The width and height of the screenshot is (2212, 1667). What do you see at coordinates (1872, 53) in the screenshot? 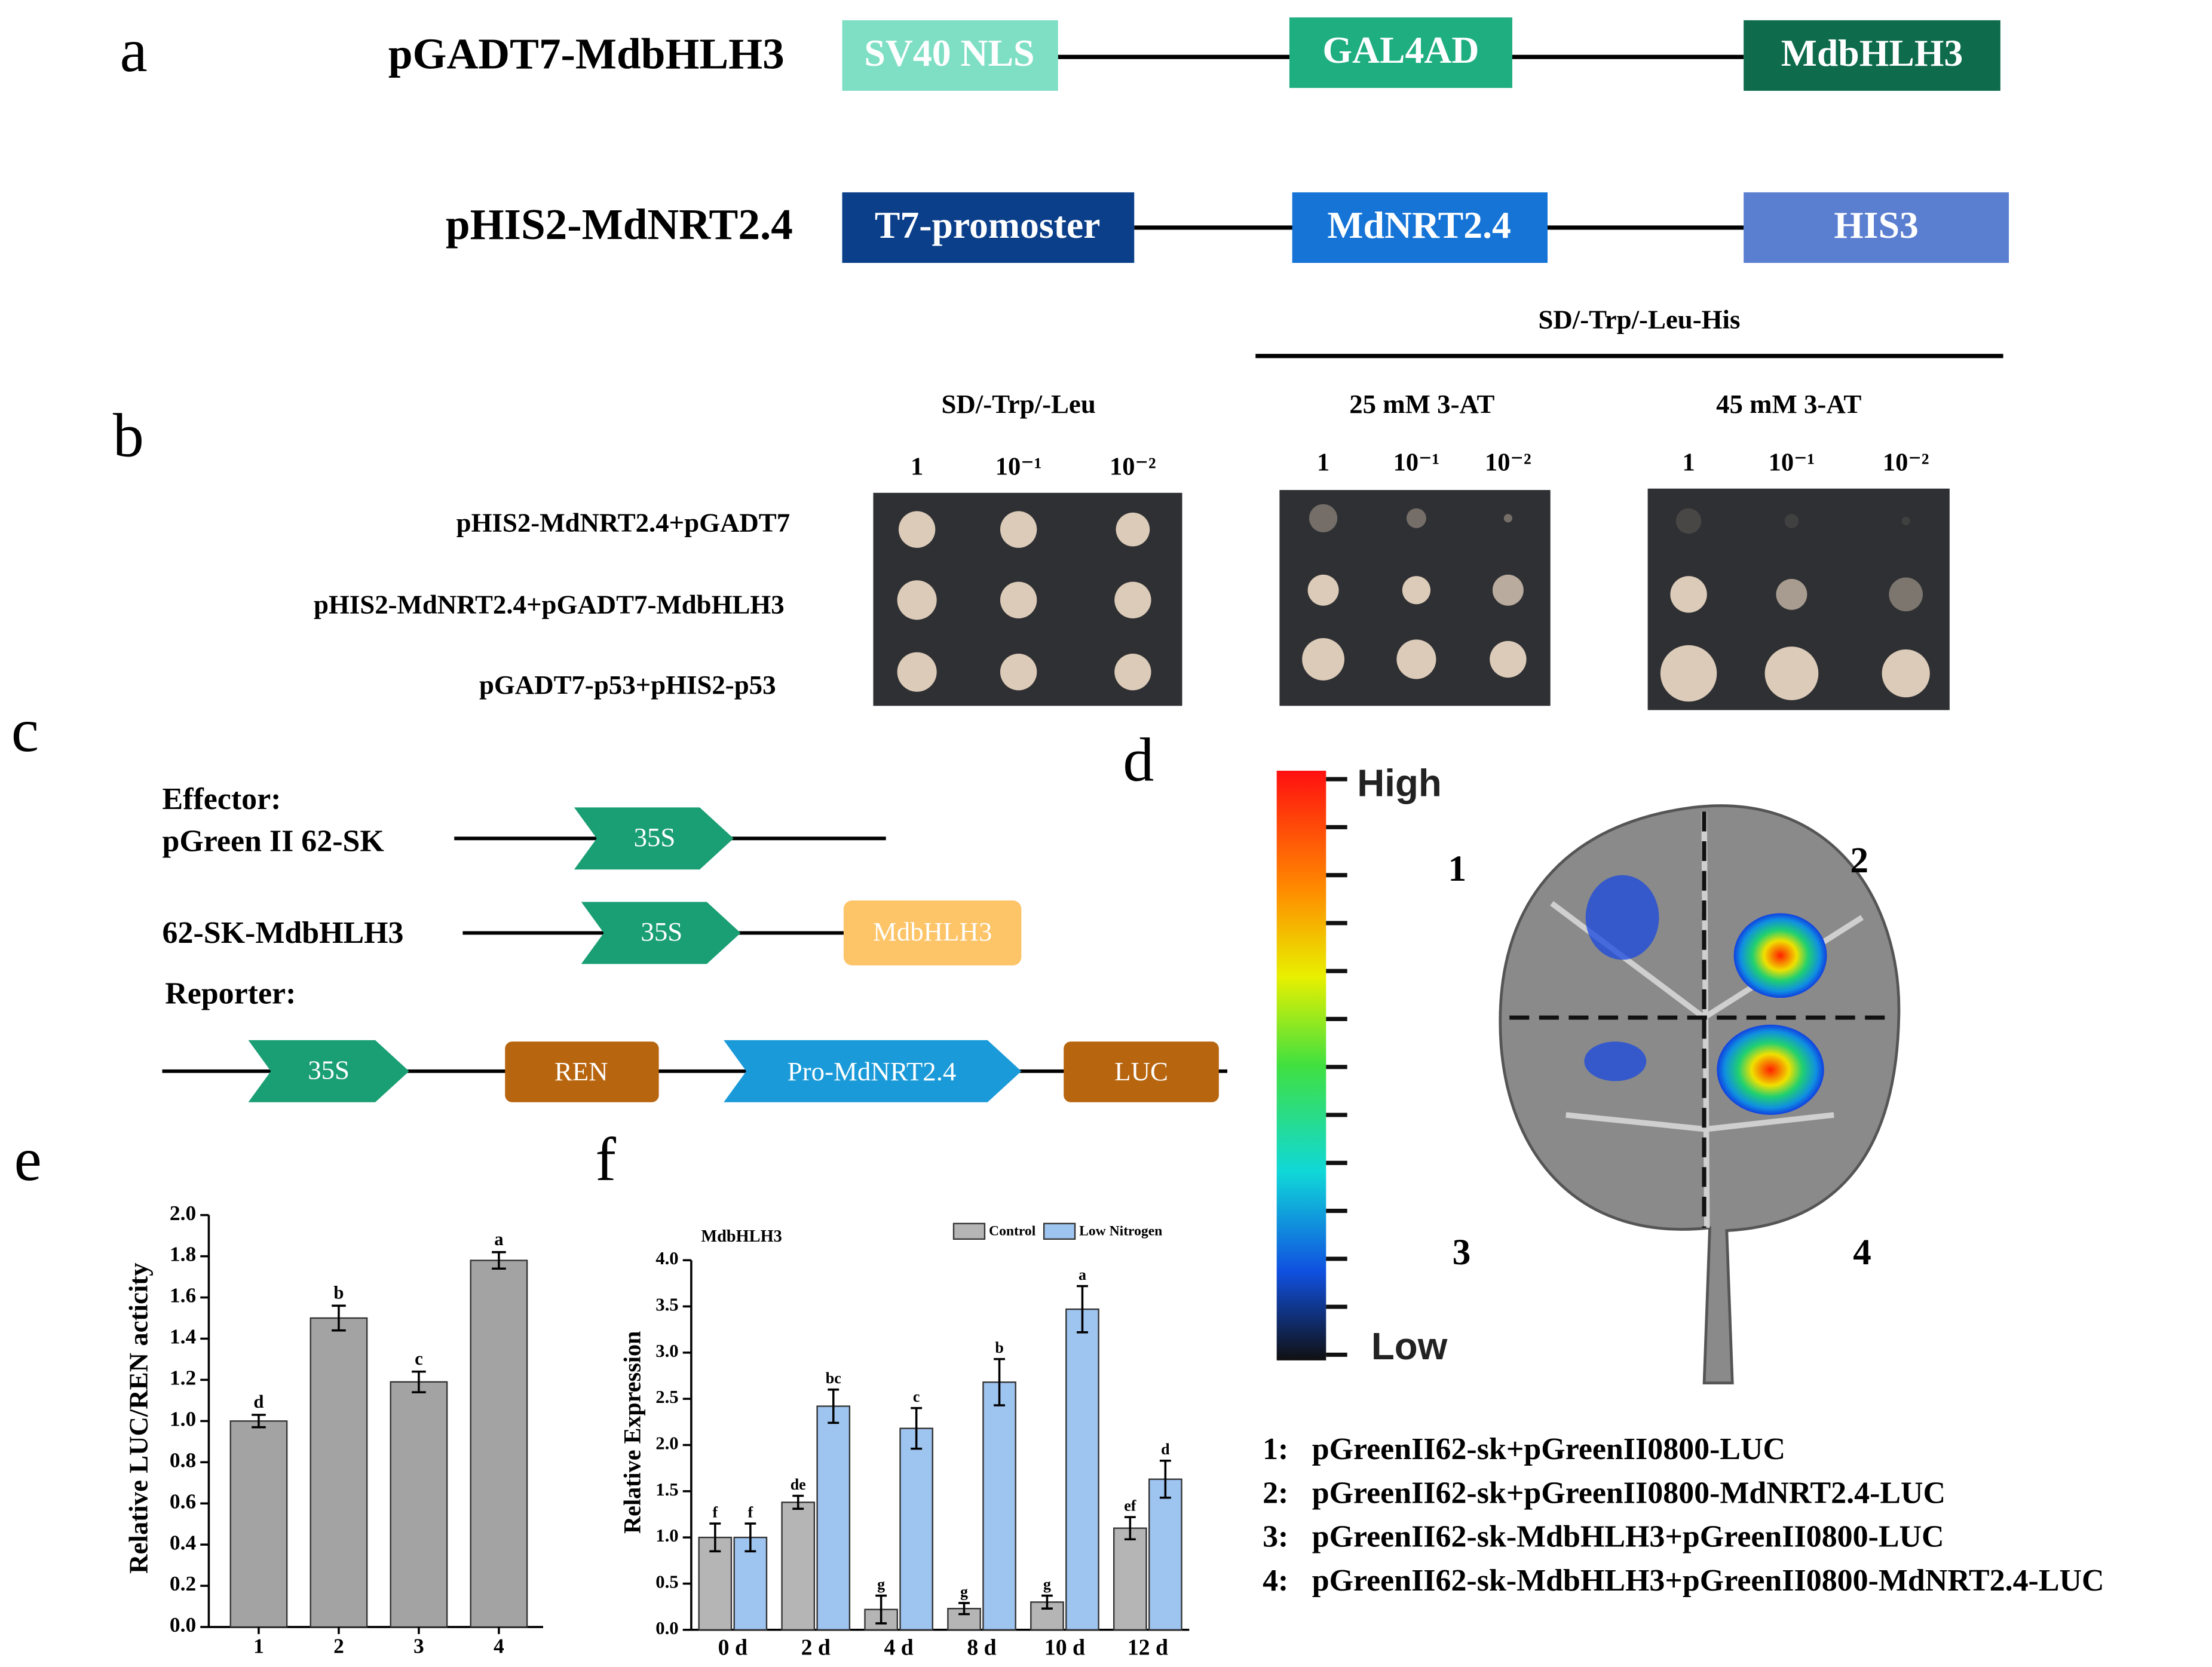
I see `part-label: MdbHLH3` at bounding box center [1872, 53].